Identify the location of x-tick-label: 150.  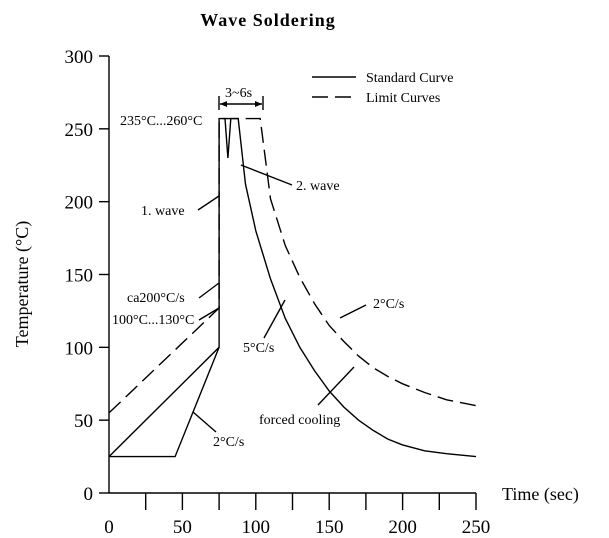
(329, 527).